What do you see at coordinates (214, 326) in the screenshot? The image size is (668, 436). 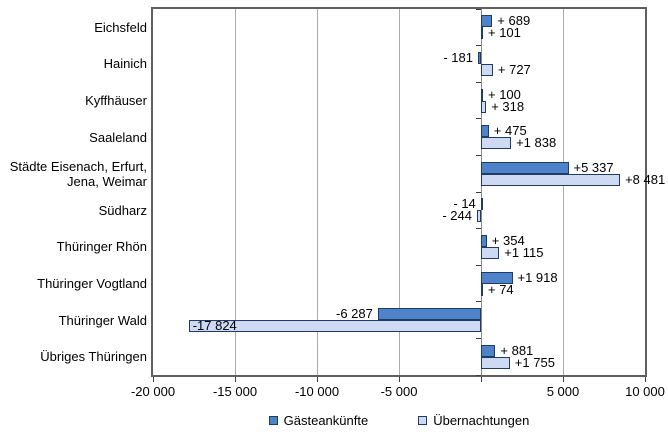 I see `bar-value-label: -17 824` at bounding box center [214, 326].